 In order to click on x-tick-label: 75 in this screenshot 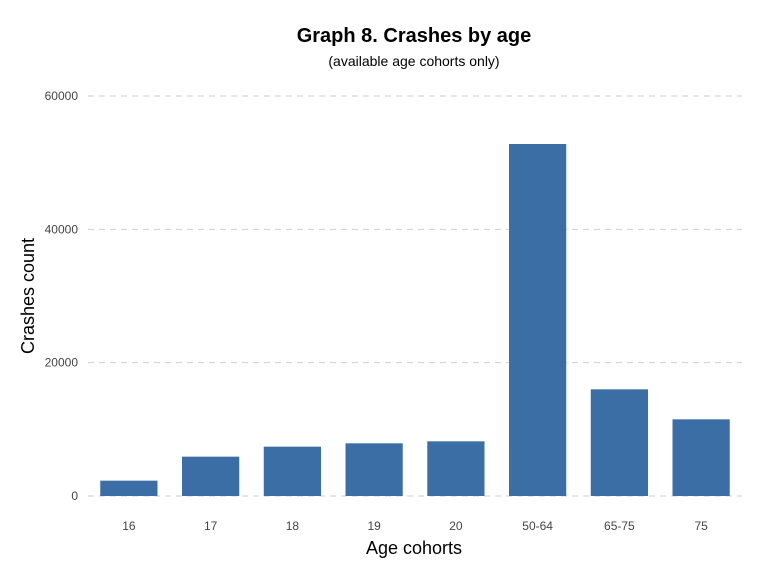, I will do `click(701, 526)`.